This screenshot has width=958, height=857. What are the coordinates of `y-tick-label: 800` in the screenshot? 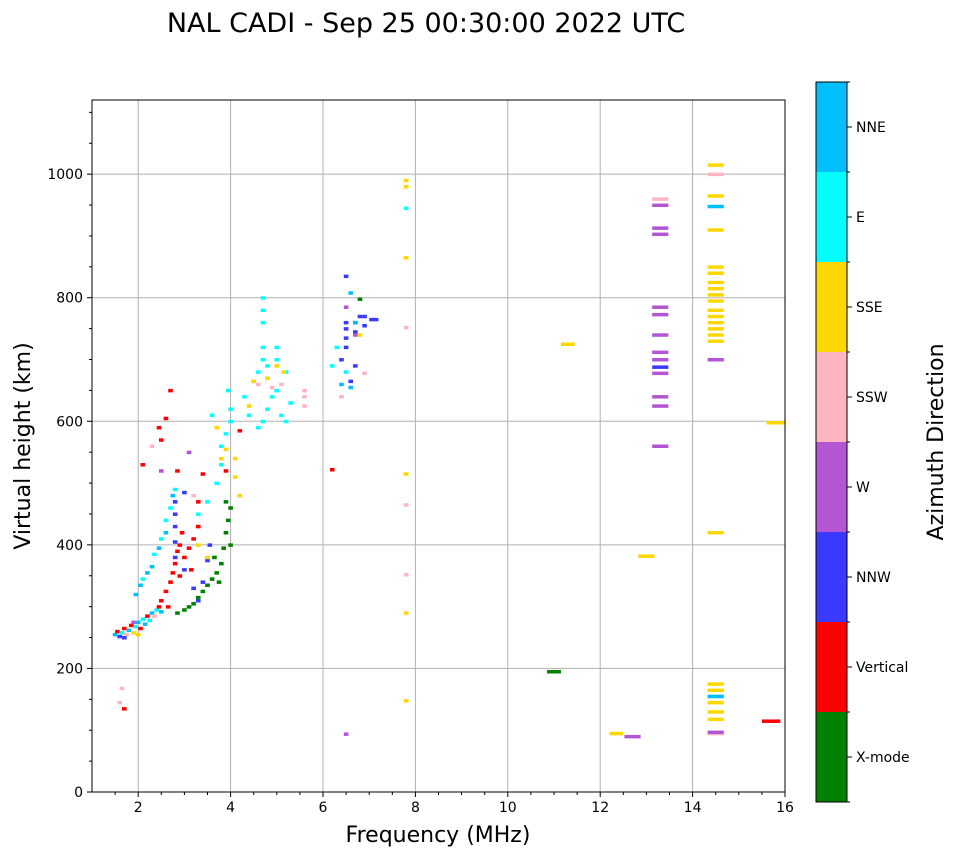 It's located at (69, 299).